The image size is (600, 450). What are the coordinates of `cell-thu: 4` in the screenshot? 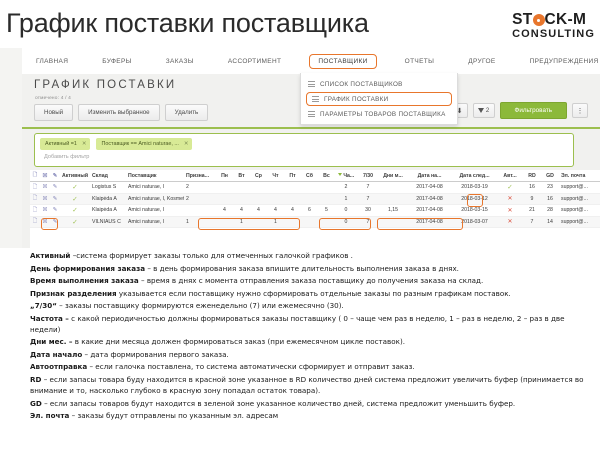 It's located at (275, 210).